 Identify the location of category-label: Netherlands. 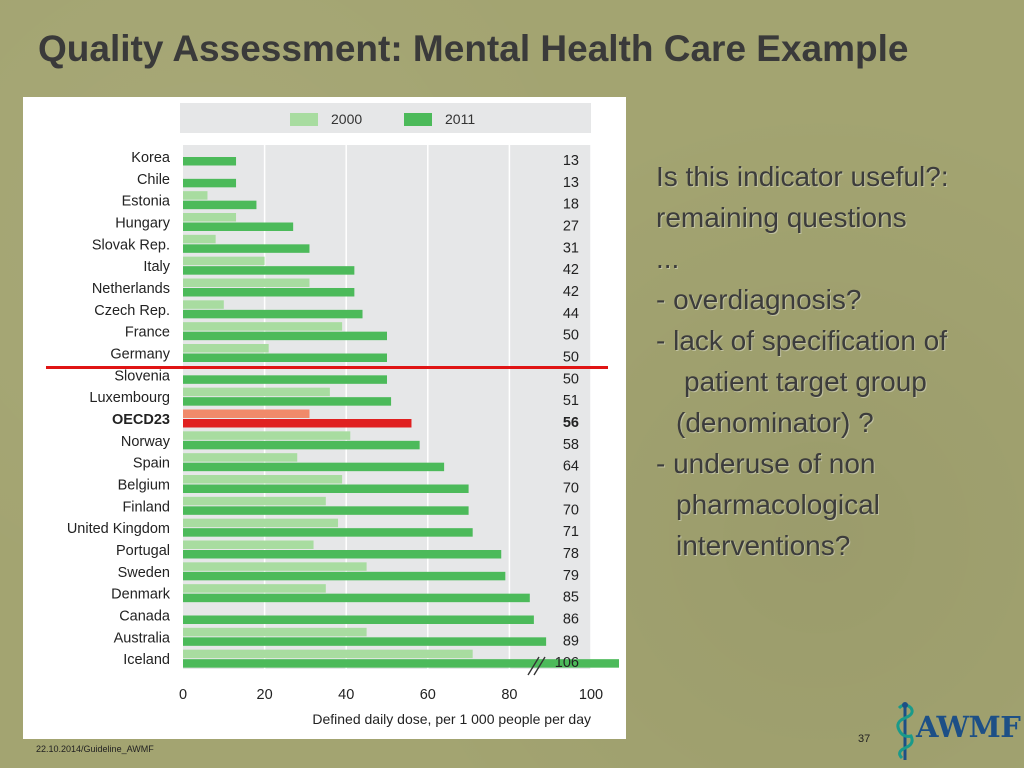
(131, 289).